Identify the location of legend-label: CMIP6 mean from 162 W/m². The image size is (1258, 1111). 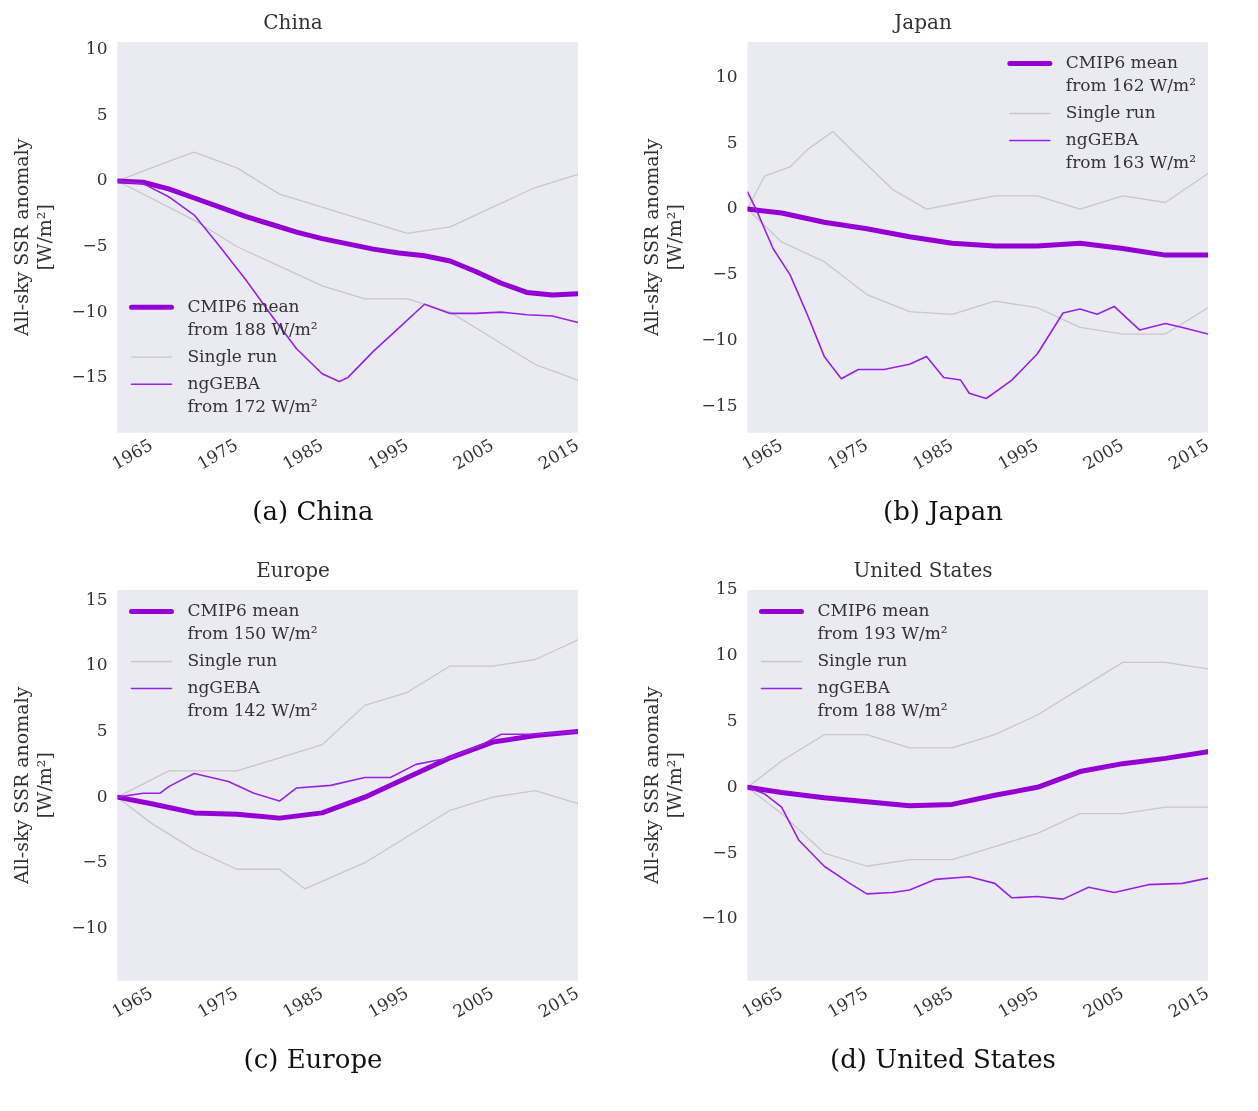
(1131, 73).